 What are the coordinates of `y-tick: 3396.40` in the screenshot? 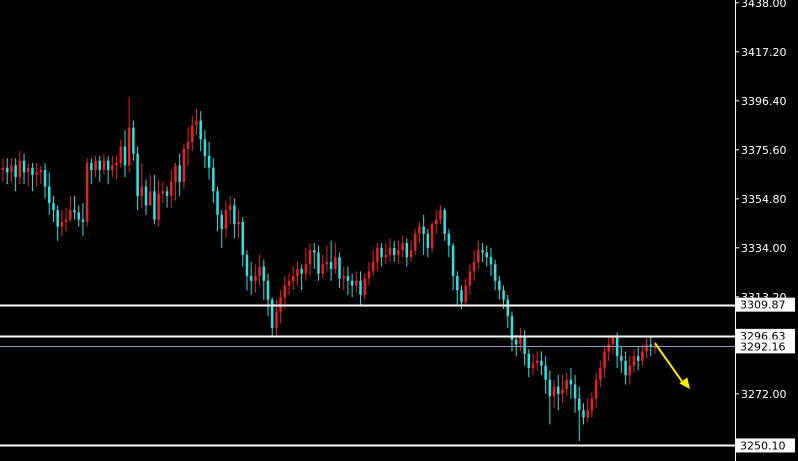 It's located at (761, 101).